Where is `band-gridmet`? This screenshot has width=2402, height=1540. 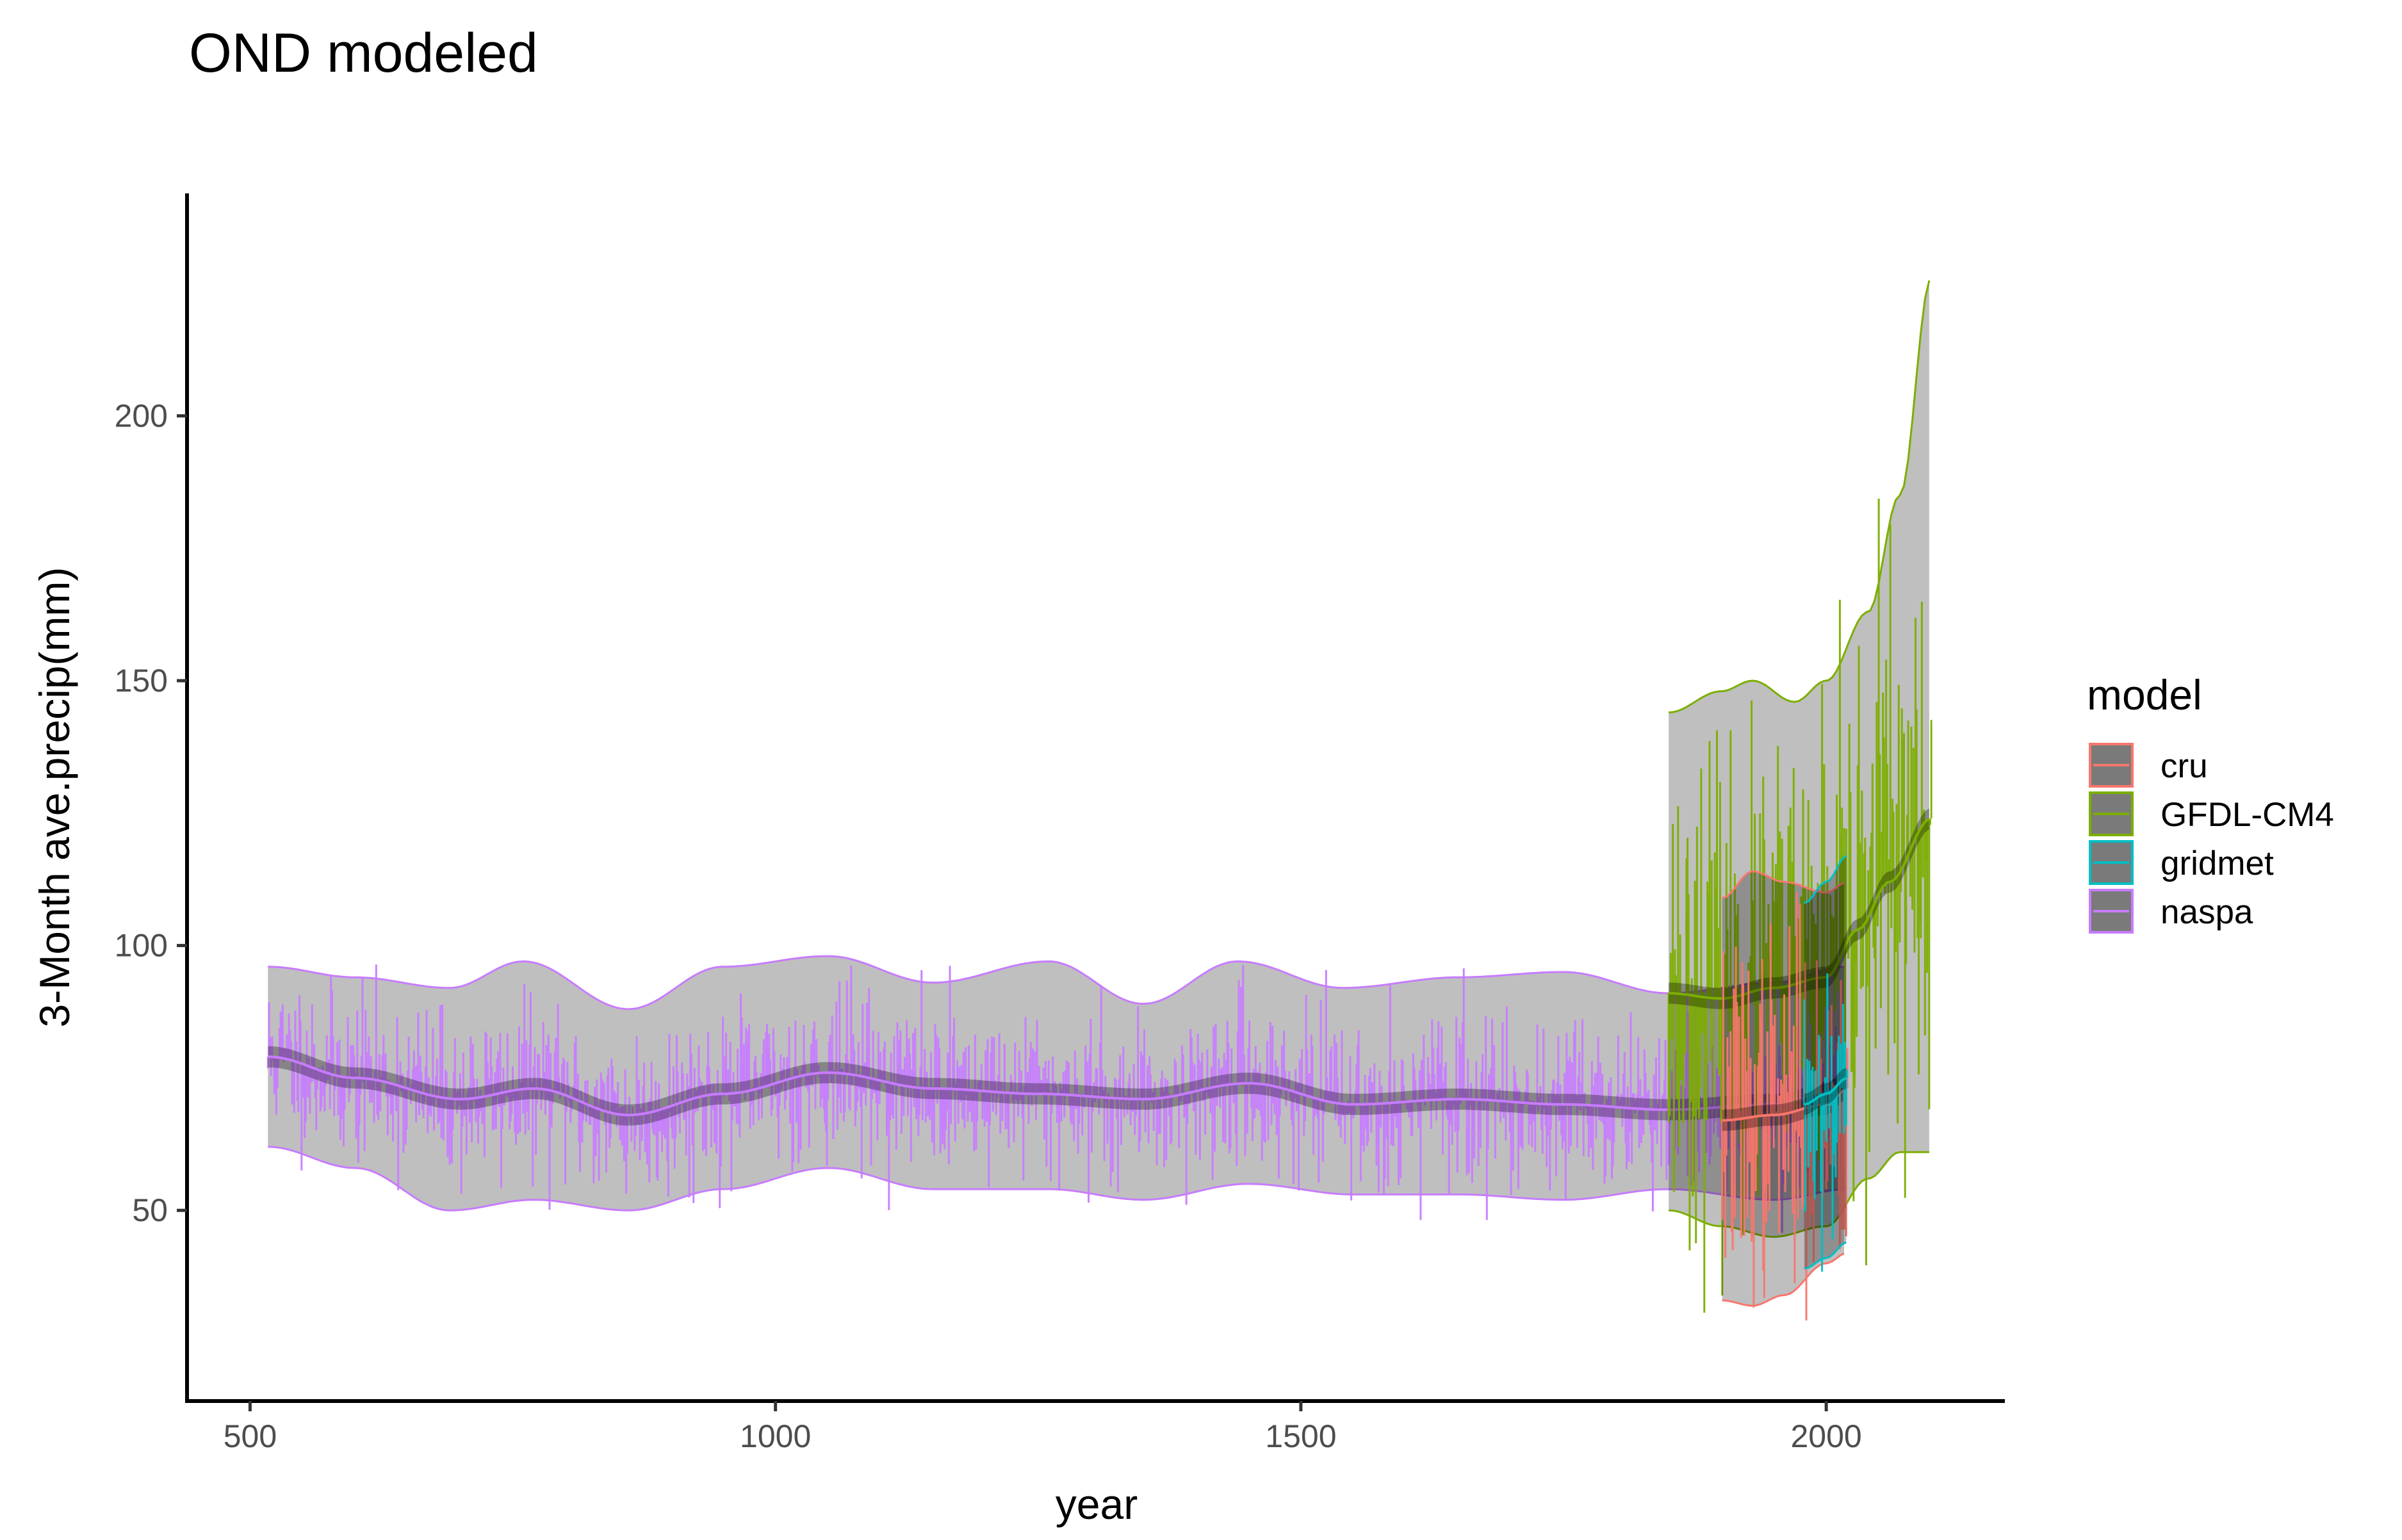 band-gridmet is located at coordinates (1825, 1062).